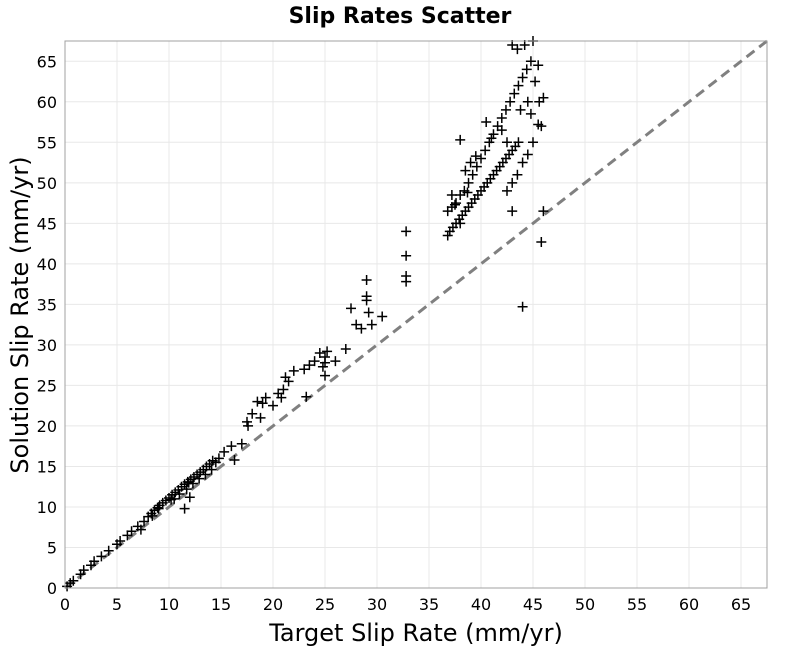  I want to click on y-tick-label: 40, so click(47, 264).